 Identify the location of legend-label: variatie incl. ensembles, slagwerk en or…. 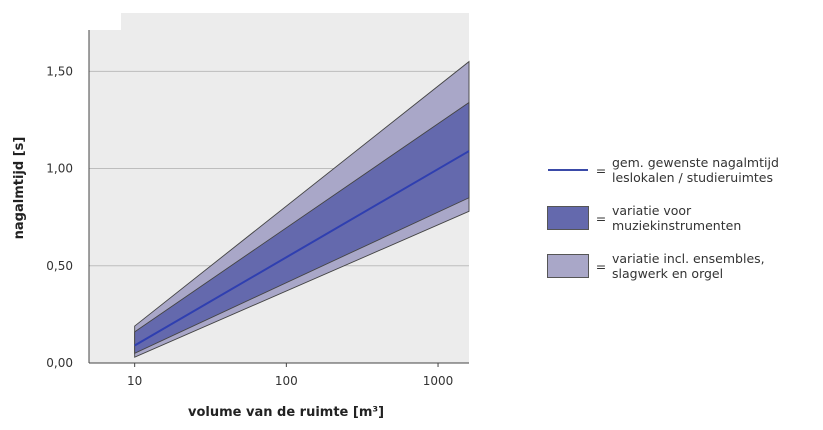
(713, 266).